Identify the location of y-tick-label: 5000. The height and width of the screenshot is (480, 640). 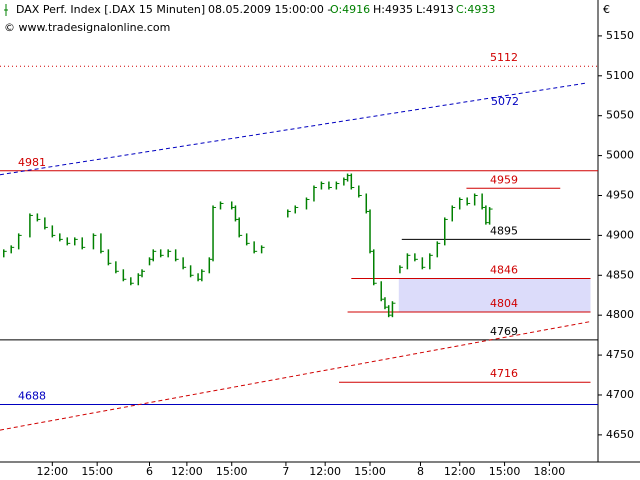
(620, 155).